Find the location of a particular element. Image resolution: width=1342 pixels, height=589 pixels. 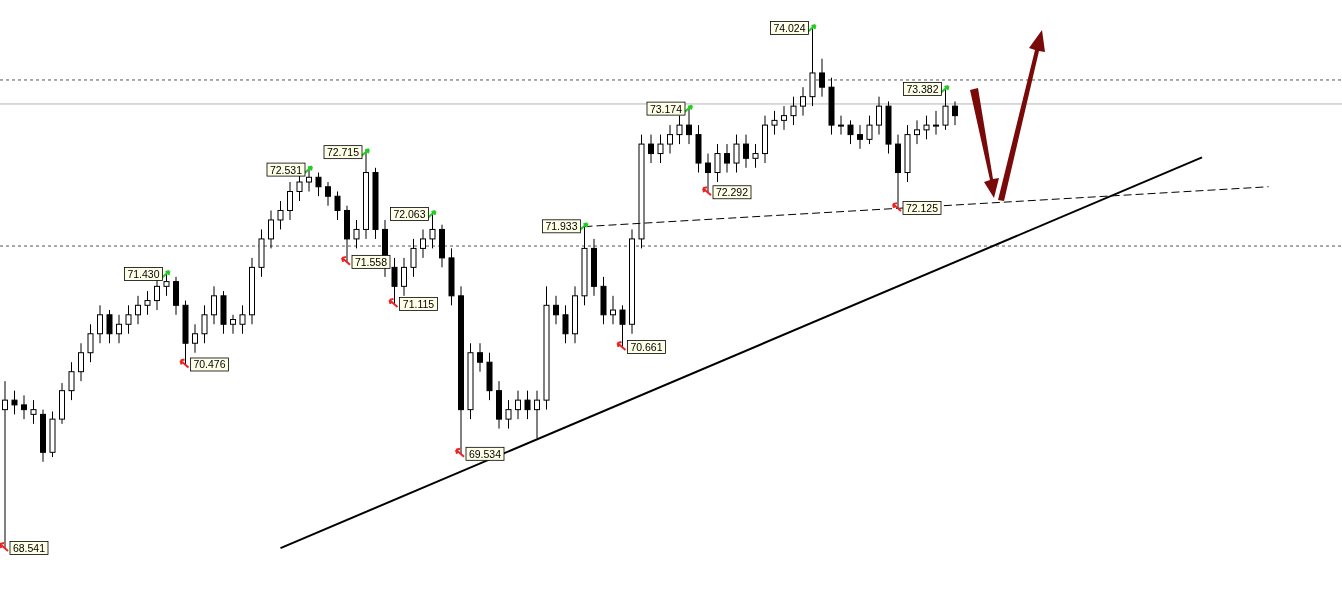

annotation: 72.292 is located at coordinates (732, 192).